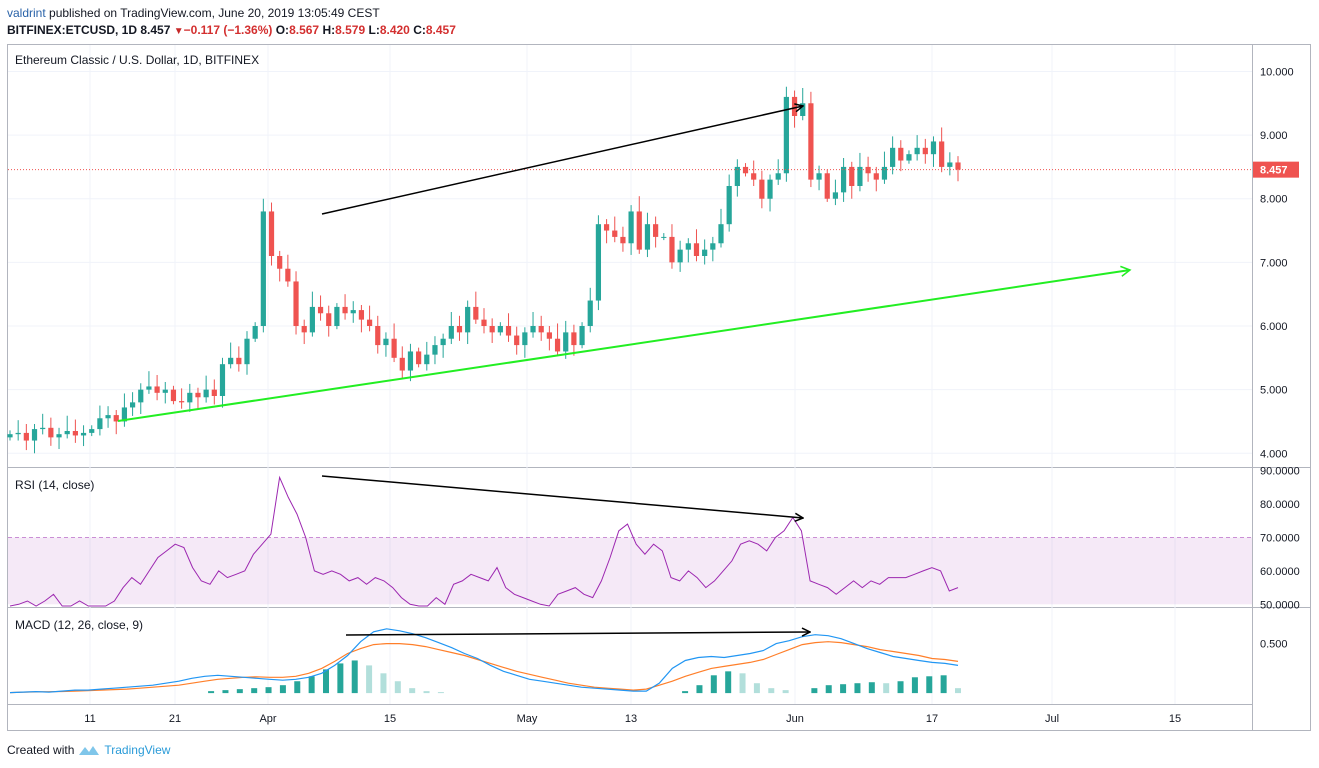 The width and height of the screenshot is (1319, 768). What do you see at coordinates (1280, 539) in the screenshot?
I see `rsi-axis: 90.0000 80.0000 70.0000 60.0000 50.0000` at bounding box center [1280, 539].